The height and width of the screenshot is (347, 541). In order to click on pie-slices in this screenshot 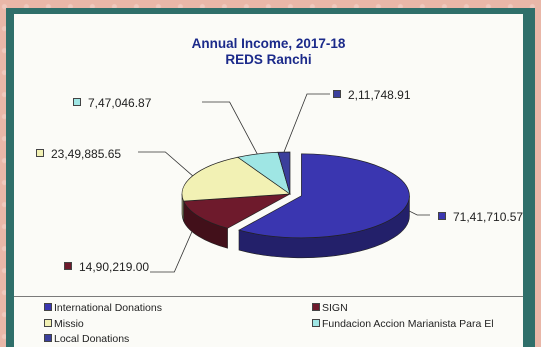, I will do `click(295, 205)`.